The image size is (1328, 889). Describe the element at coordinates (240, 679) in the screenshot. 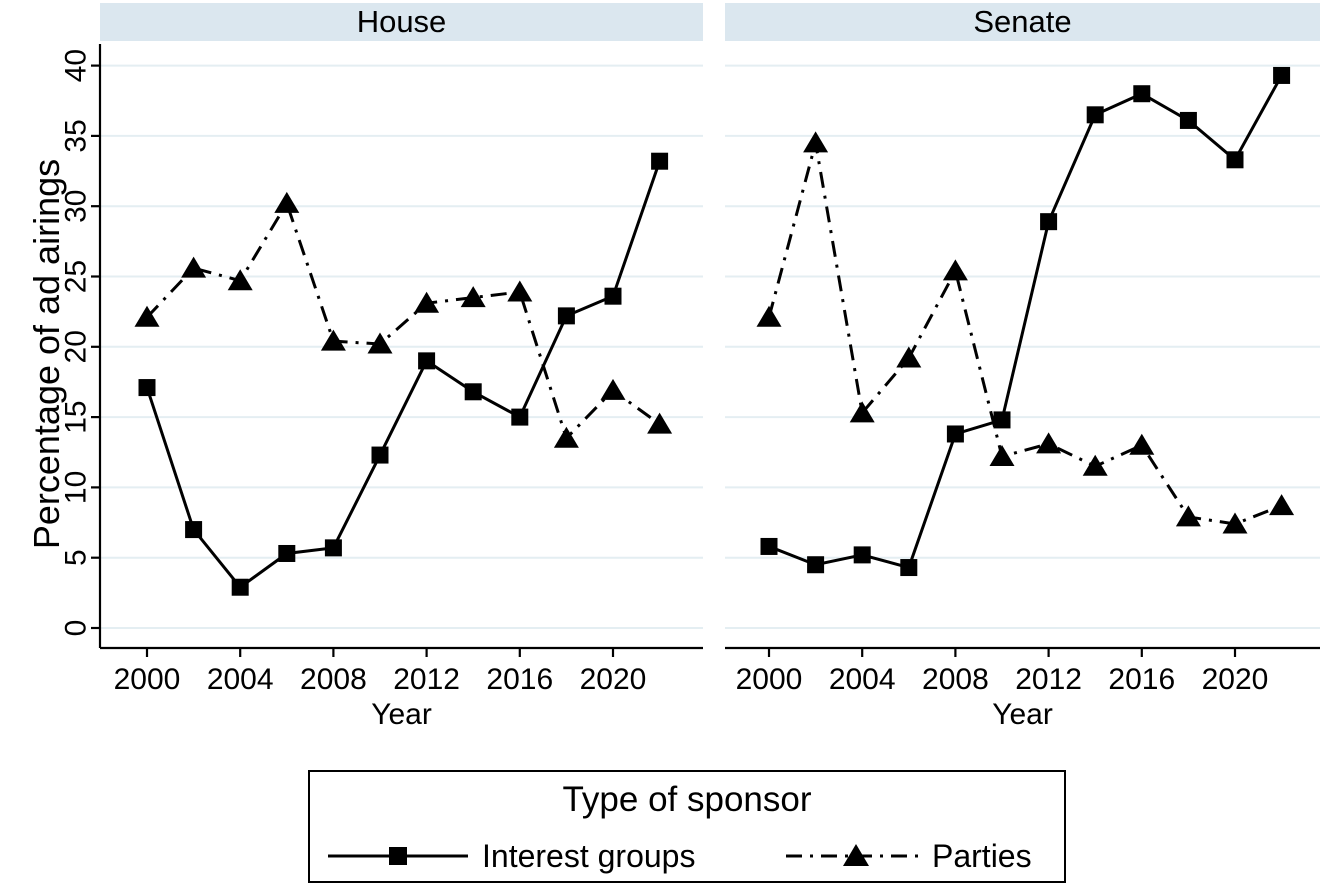

I see `x-tick-label-house-2004: 2004` at that location.